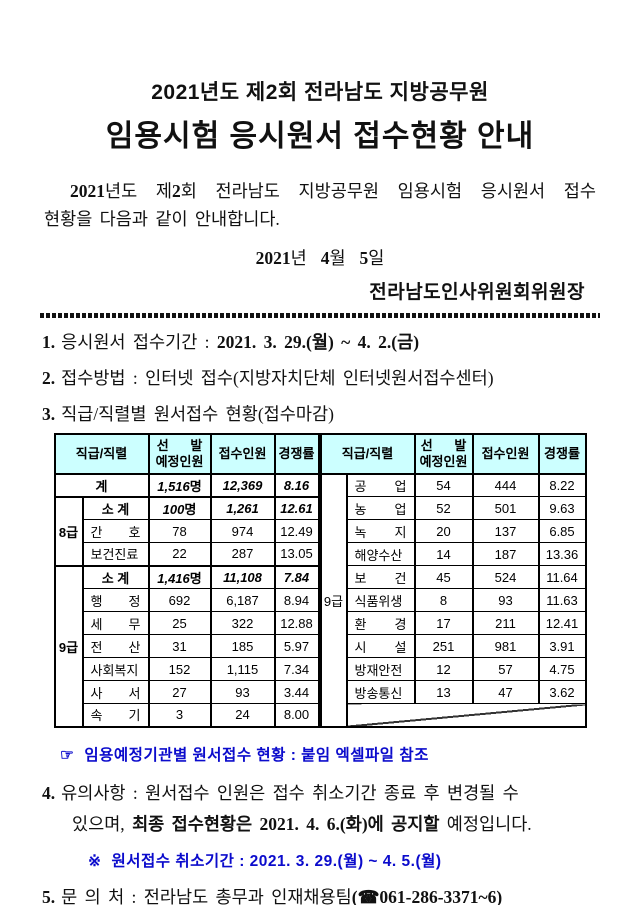 This screenshot has height=905, width=640. What do you see at coordinates (443, 692) in the screenshot?
I see `table-value-cell: 13` at bounding box center [443, 692].